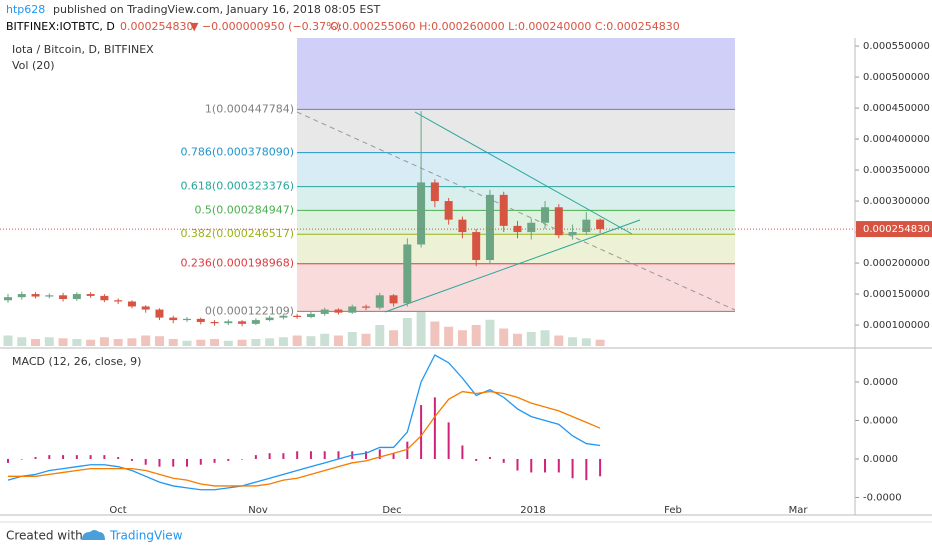 This screenshot has height=550, width=932. What do you see at coordinates (33, 65) in the screenshot?
I see `volume-title: Vol (20)` at bounding box center [33, 65].